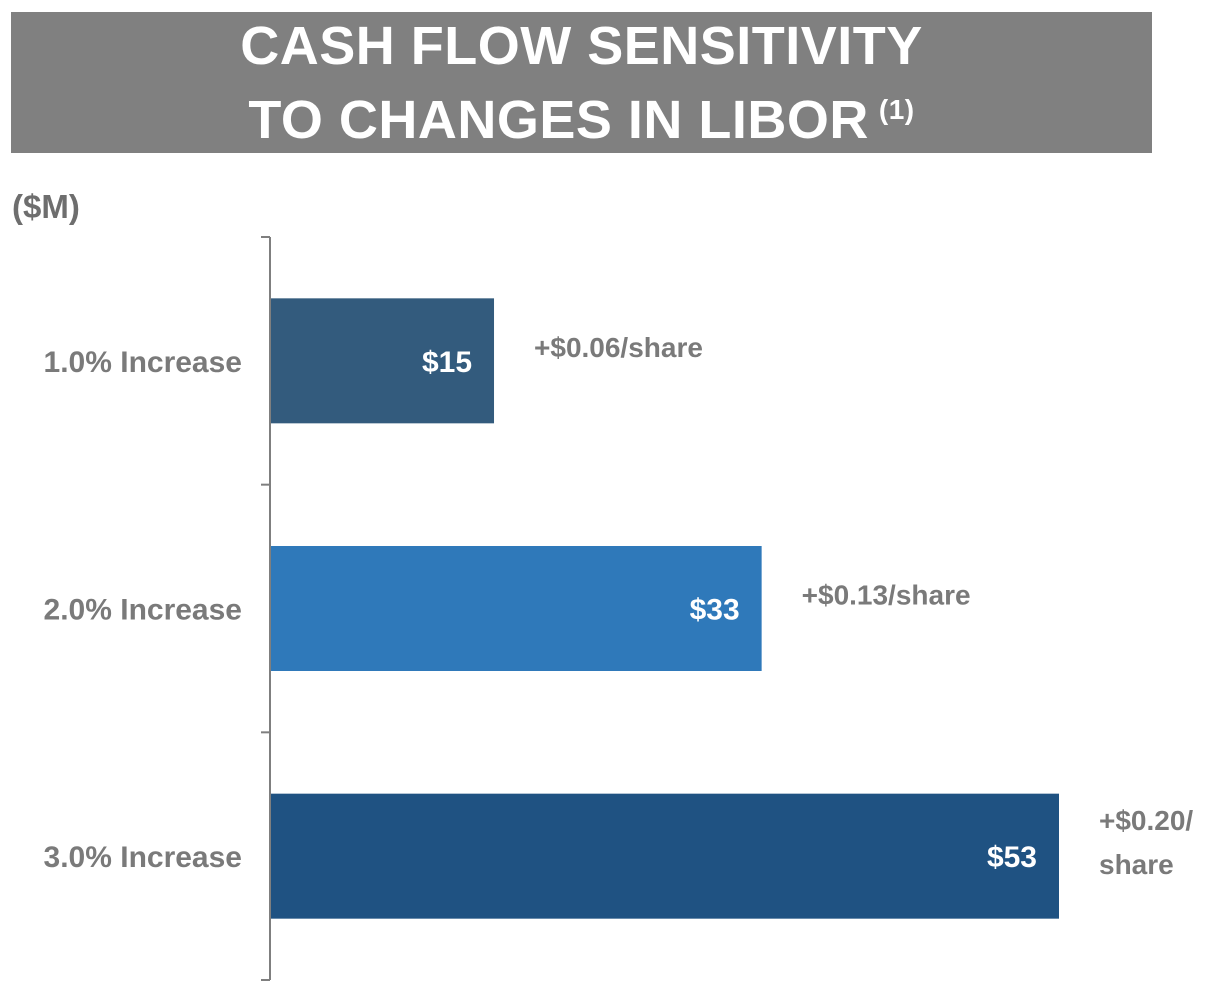 This screenshot has width=1220, height=1000. I want to click on category-label: 2.0% Increase, so click(143, 610).